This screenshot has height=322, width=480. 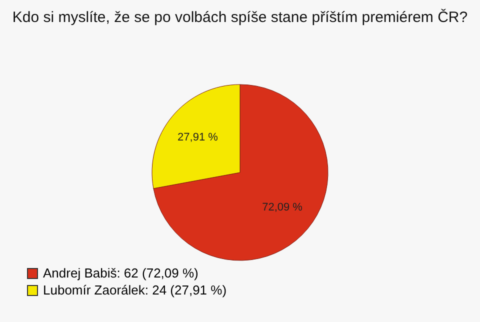 I want to click on chart-title: Kdo si myslíte, že se po volbách spíše stane příštím premiérem ČR?, so click(x=240, y=17).